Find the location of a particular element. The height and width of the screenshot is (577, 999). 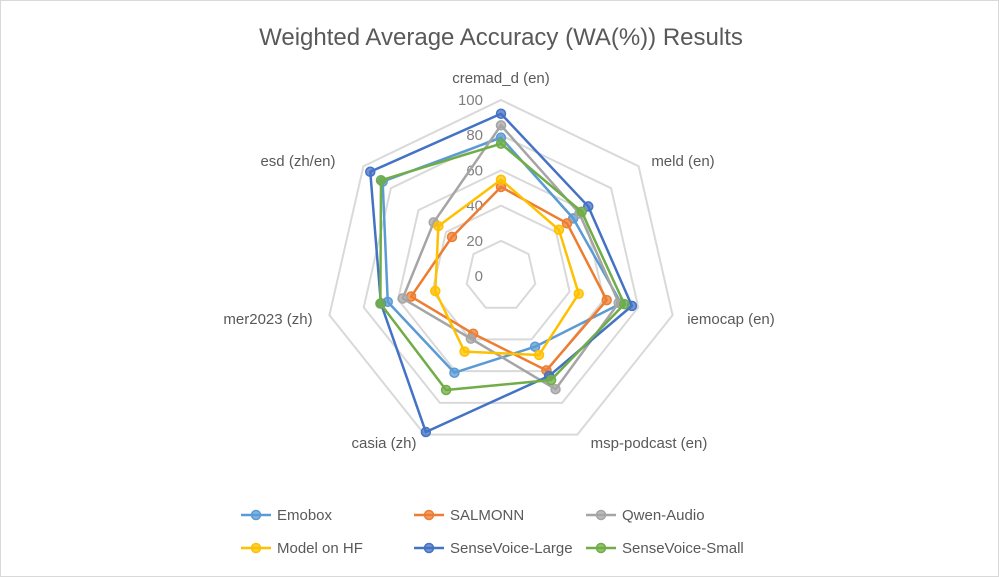

radial-tick-label: 80 is located at coordinates (474, 135).